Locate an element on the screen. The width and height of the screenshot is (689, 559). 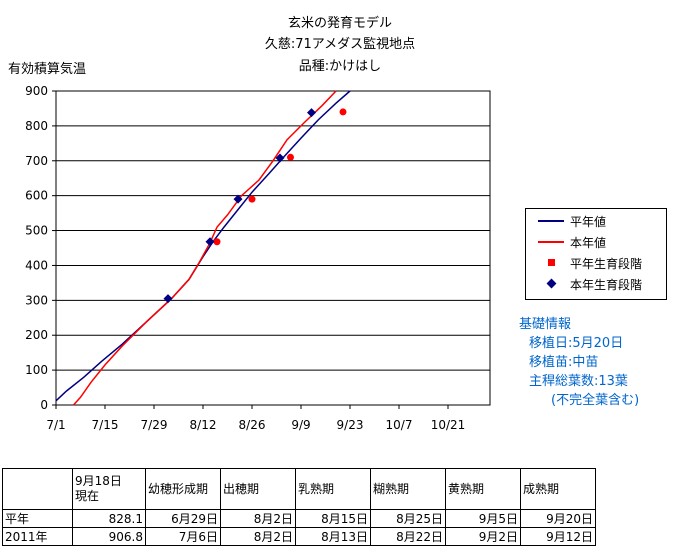
chart-subtitle-location: 久慈:71アメダス監視地点 is located at coordinates (340, 44).